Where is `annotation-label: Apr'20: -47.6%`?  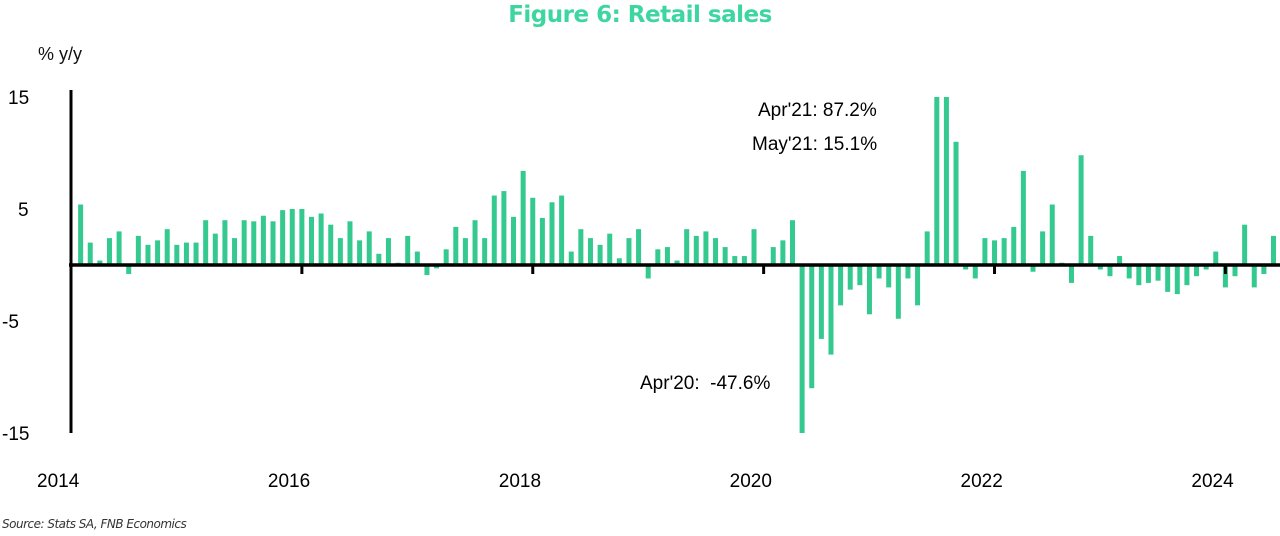
annotation-label: Apr'20: -47.6% is located at coordinates (705, 383).